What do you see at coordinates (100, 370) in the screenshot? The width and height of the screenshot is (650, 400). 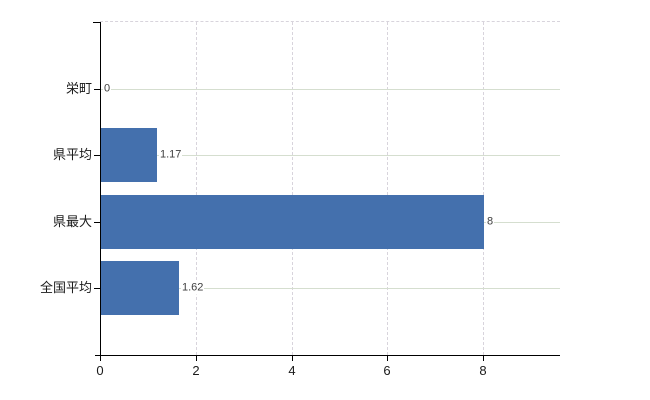 I see `x-tick-label: 0` at bounding box center [100, 370].